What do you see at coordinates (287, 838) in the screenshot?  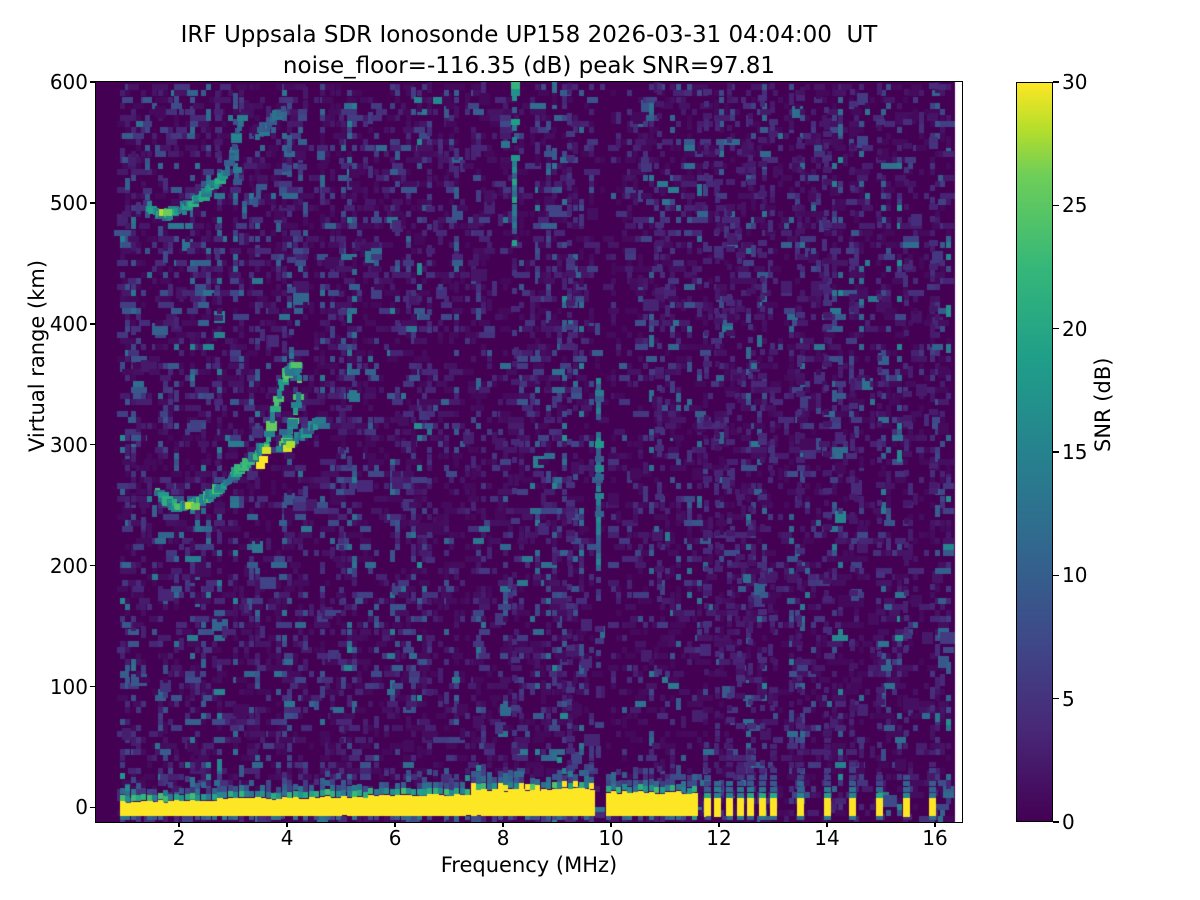 I see `x-tick-label: 4` at bounding box center [287, 838].